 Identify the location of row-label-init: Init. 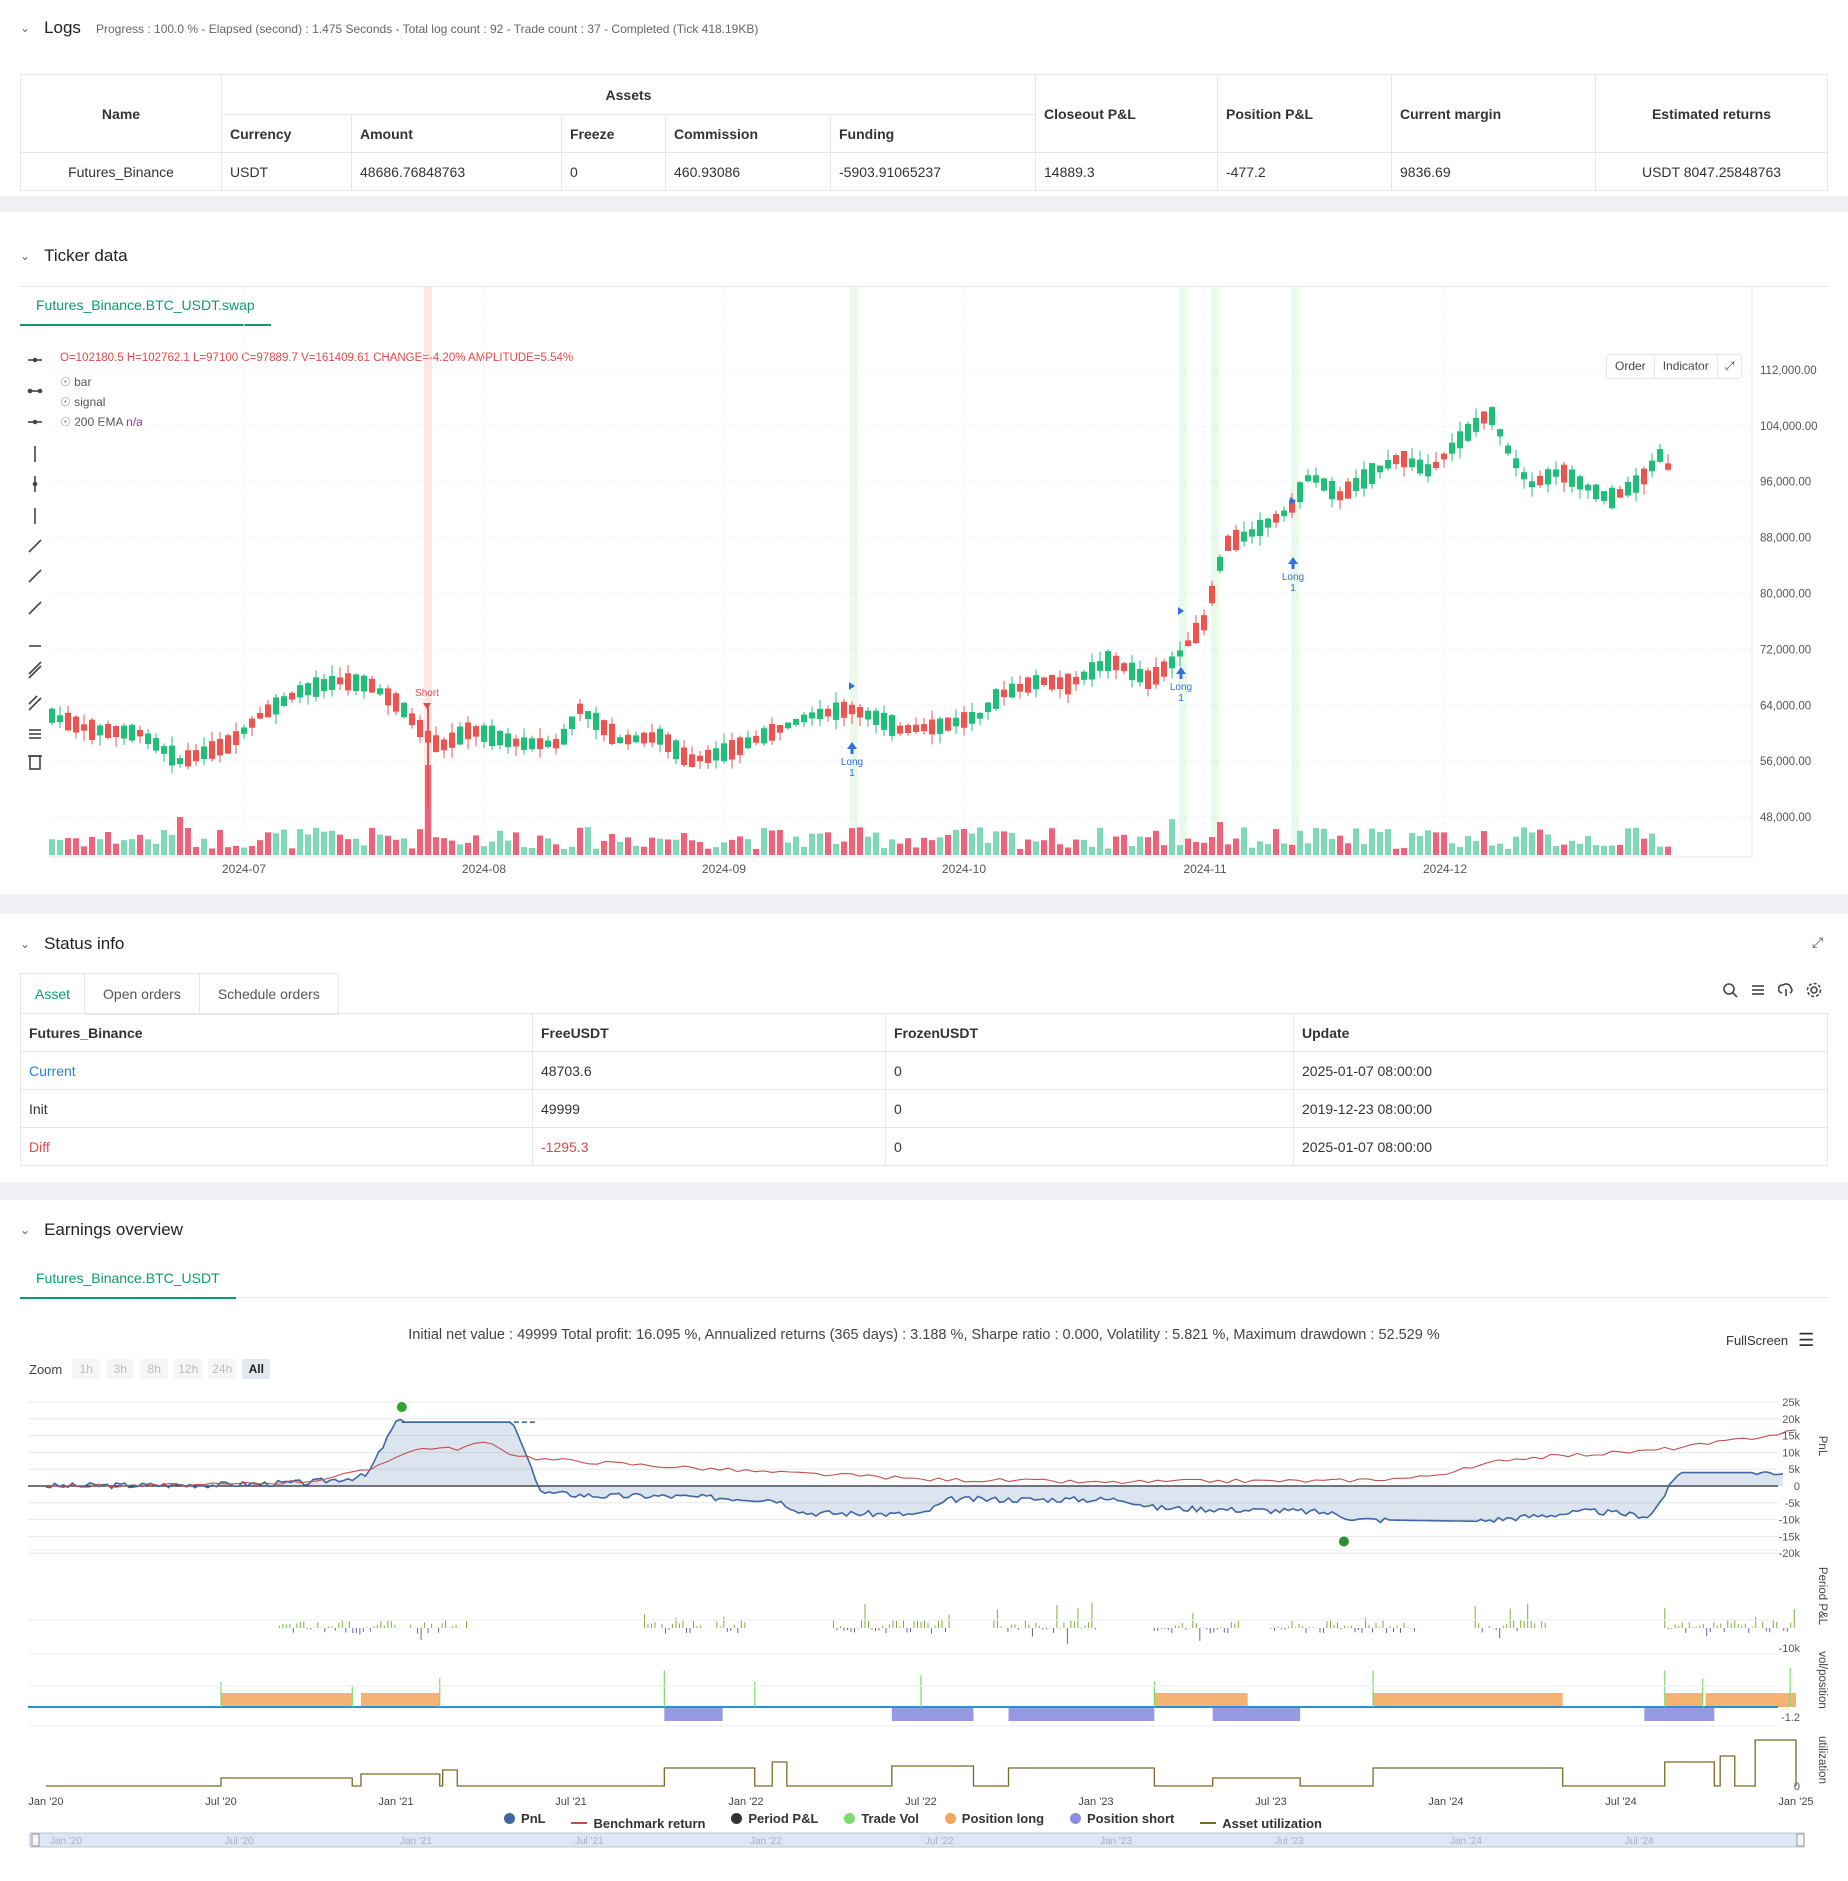
(276, 1108).